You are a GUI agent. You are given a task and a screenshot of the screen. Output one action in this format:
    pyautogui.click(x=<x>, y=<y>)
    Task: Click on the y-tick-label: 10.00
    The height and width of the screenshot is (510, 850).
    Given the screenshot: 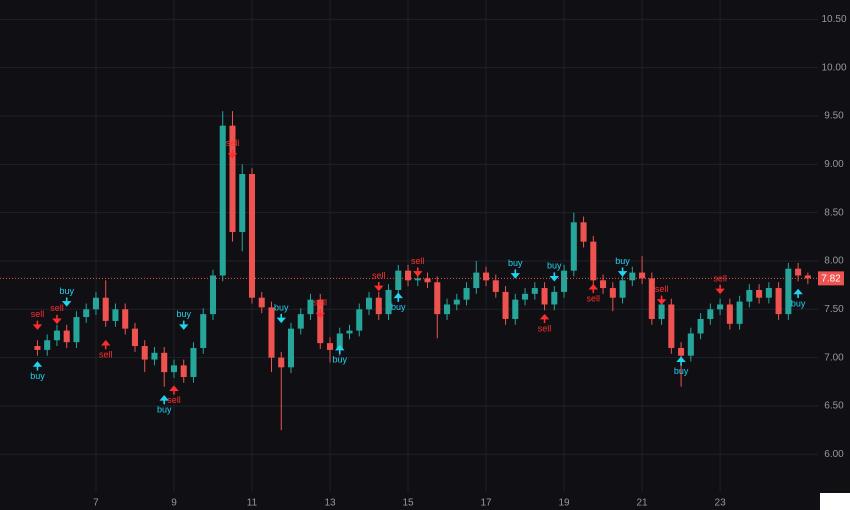 What is the action you would take?
    pyautogui.click(x=833, y=67)
    